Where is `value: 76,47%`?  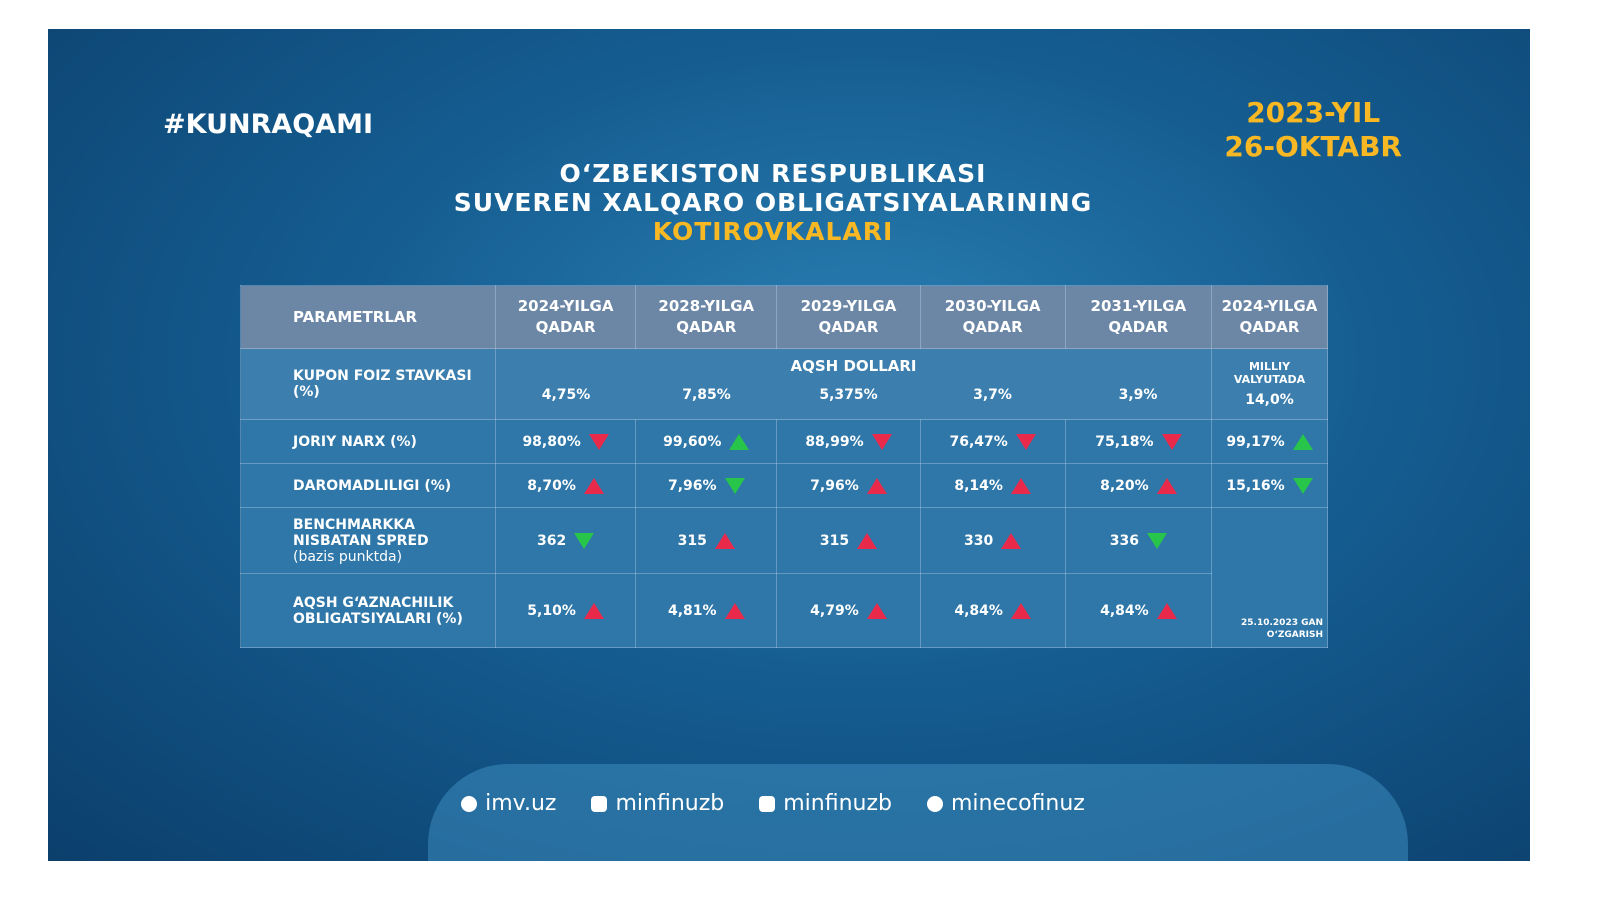 value: 76,47% is located at coordinates (978, 441).